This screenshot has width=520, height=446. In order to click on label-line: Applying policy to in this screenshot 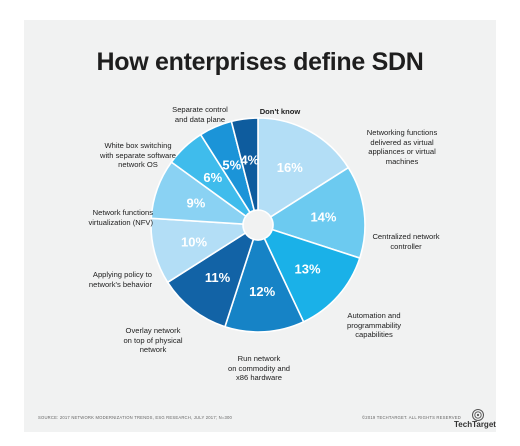, I will do `click(122, 274)`.